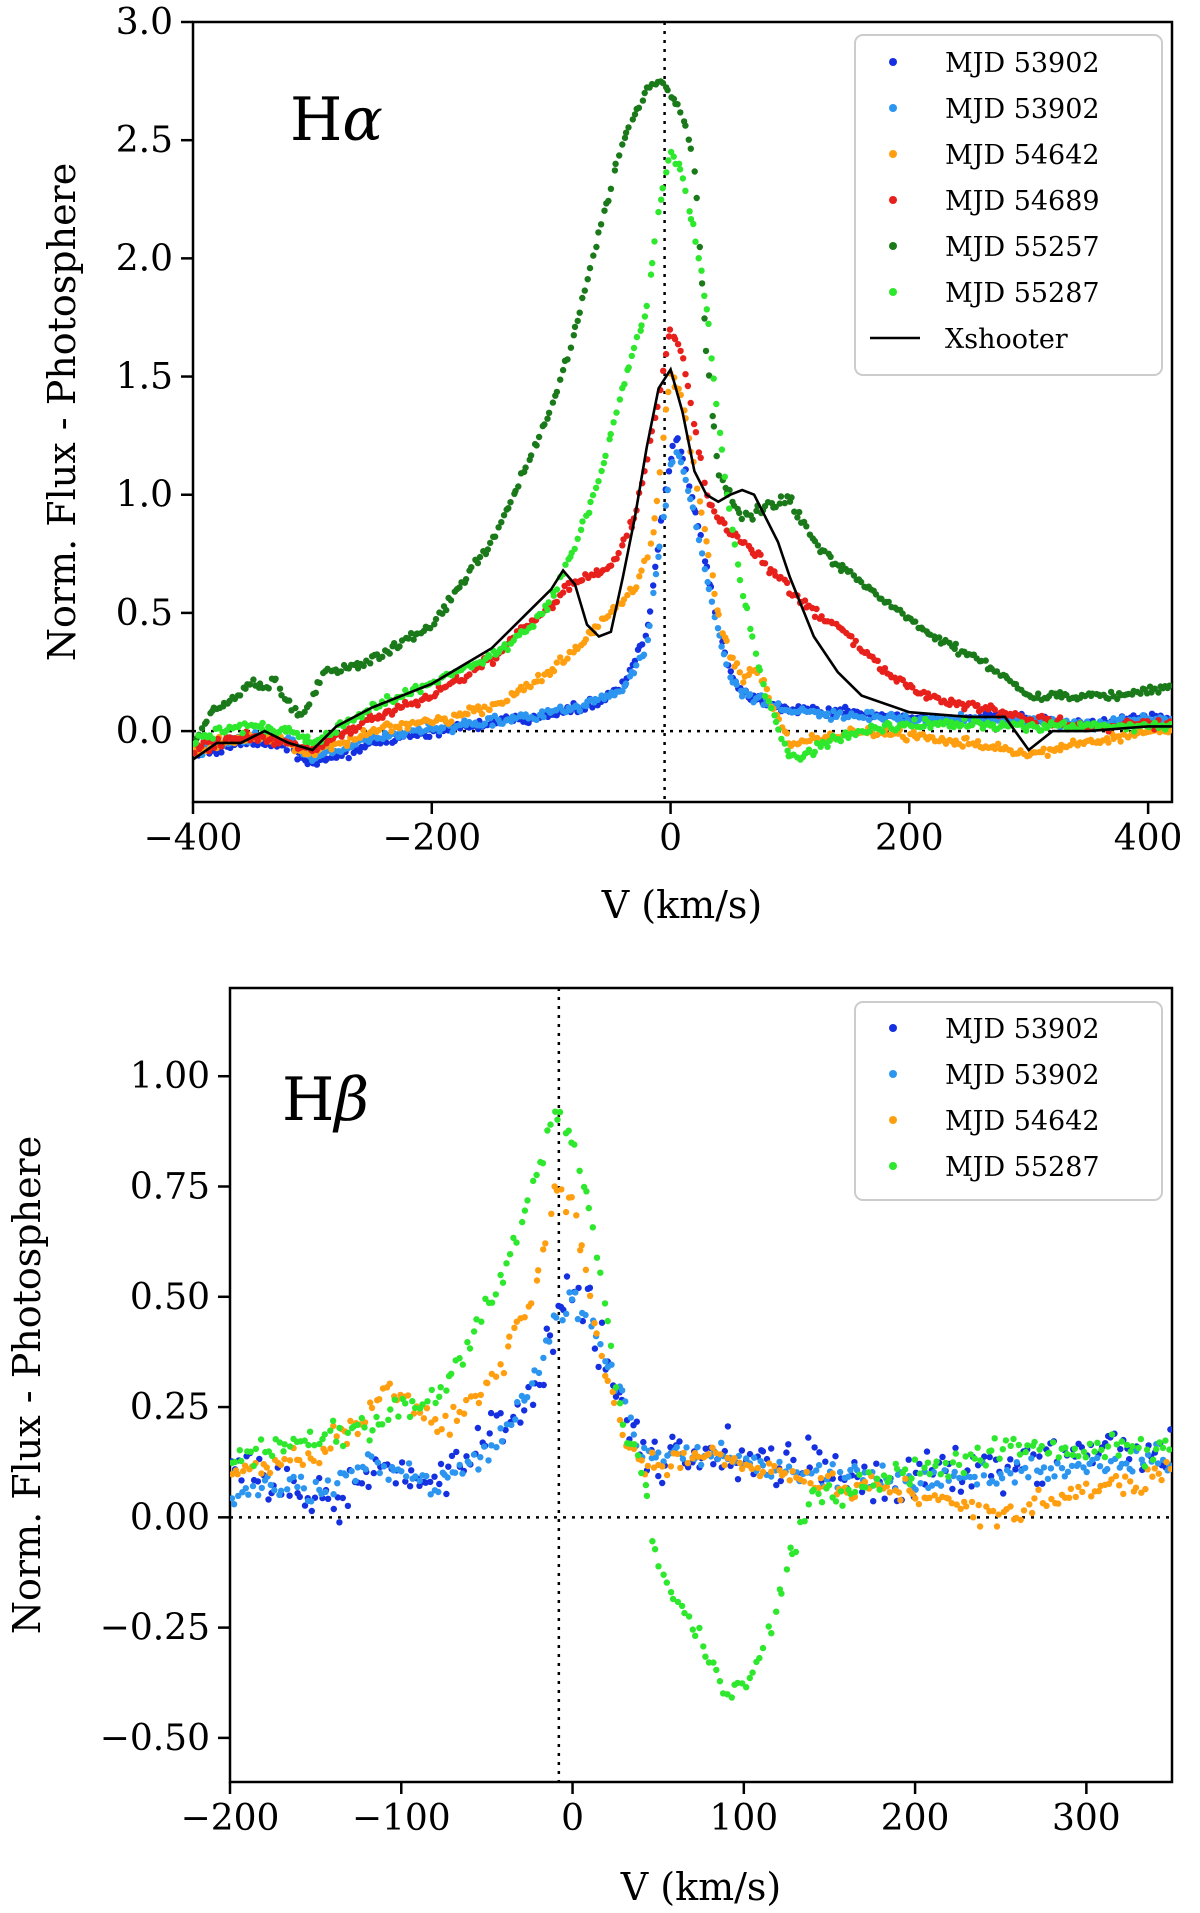 This screenshot has height=1913, width=1200. Describe the element at coordinates (144, 731) in the screenshot. I see `y-tick-label: 0.0` at that location.